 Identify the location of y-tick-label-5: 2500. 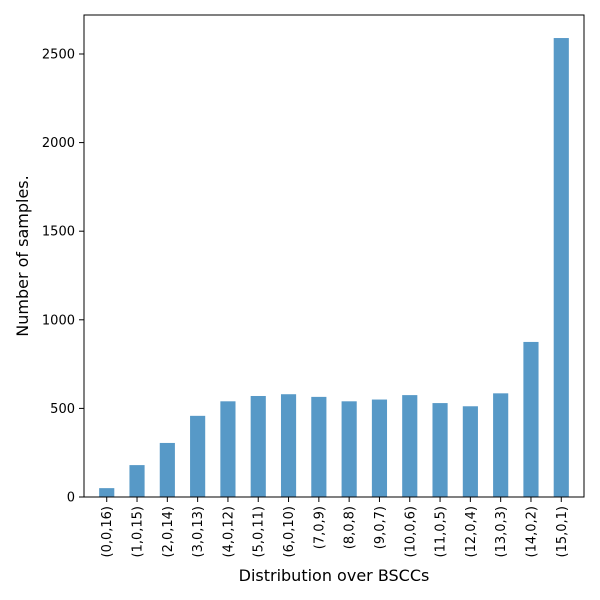
(58, 54).